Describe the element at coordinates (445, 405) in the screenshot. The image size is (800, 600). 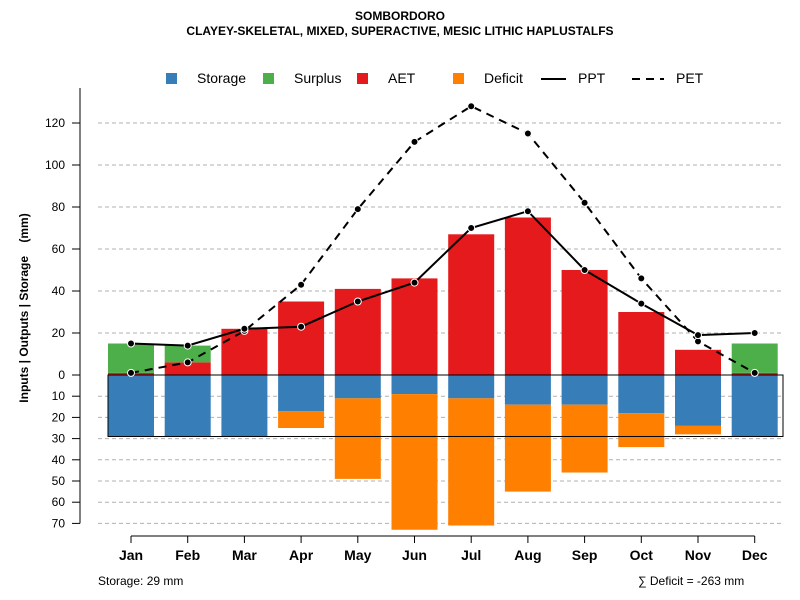
I see `storage-capacity-outline` at that location.